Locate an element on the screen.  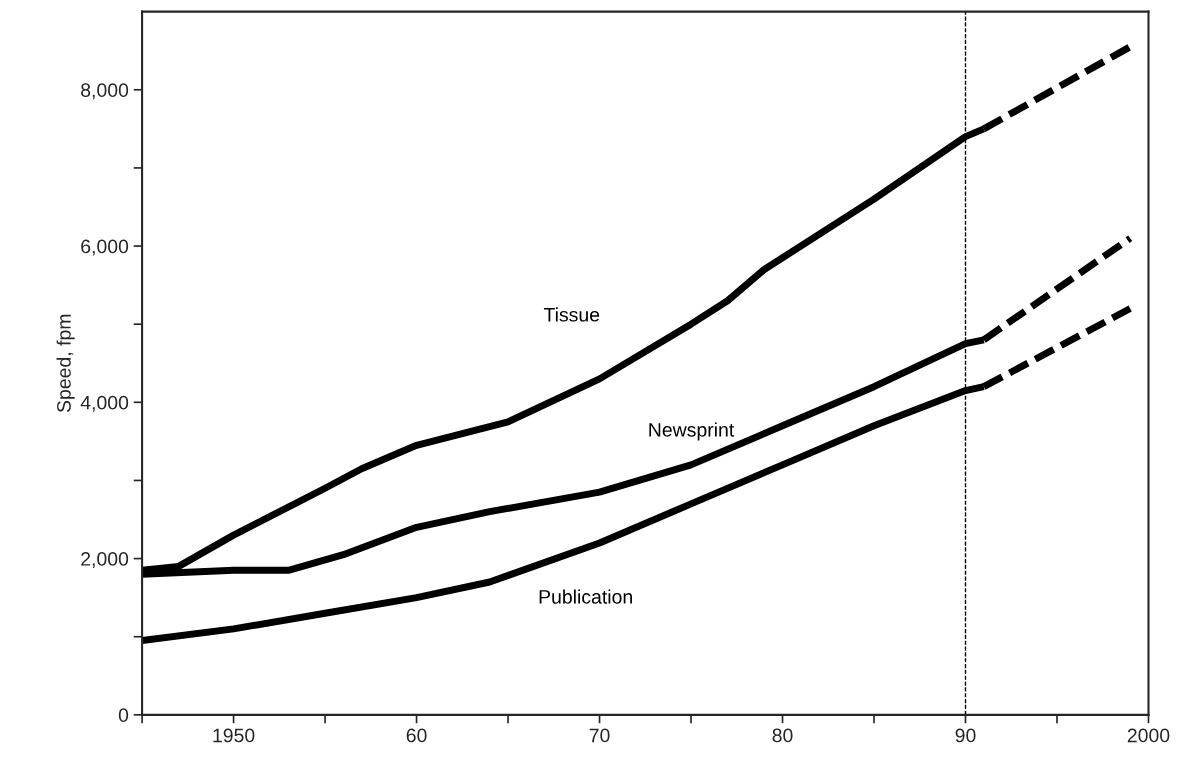
x-tick-label: 70 is located at coordinates (599, 735).